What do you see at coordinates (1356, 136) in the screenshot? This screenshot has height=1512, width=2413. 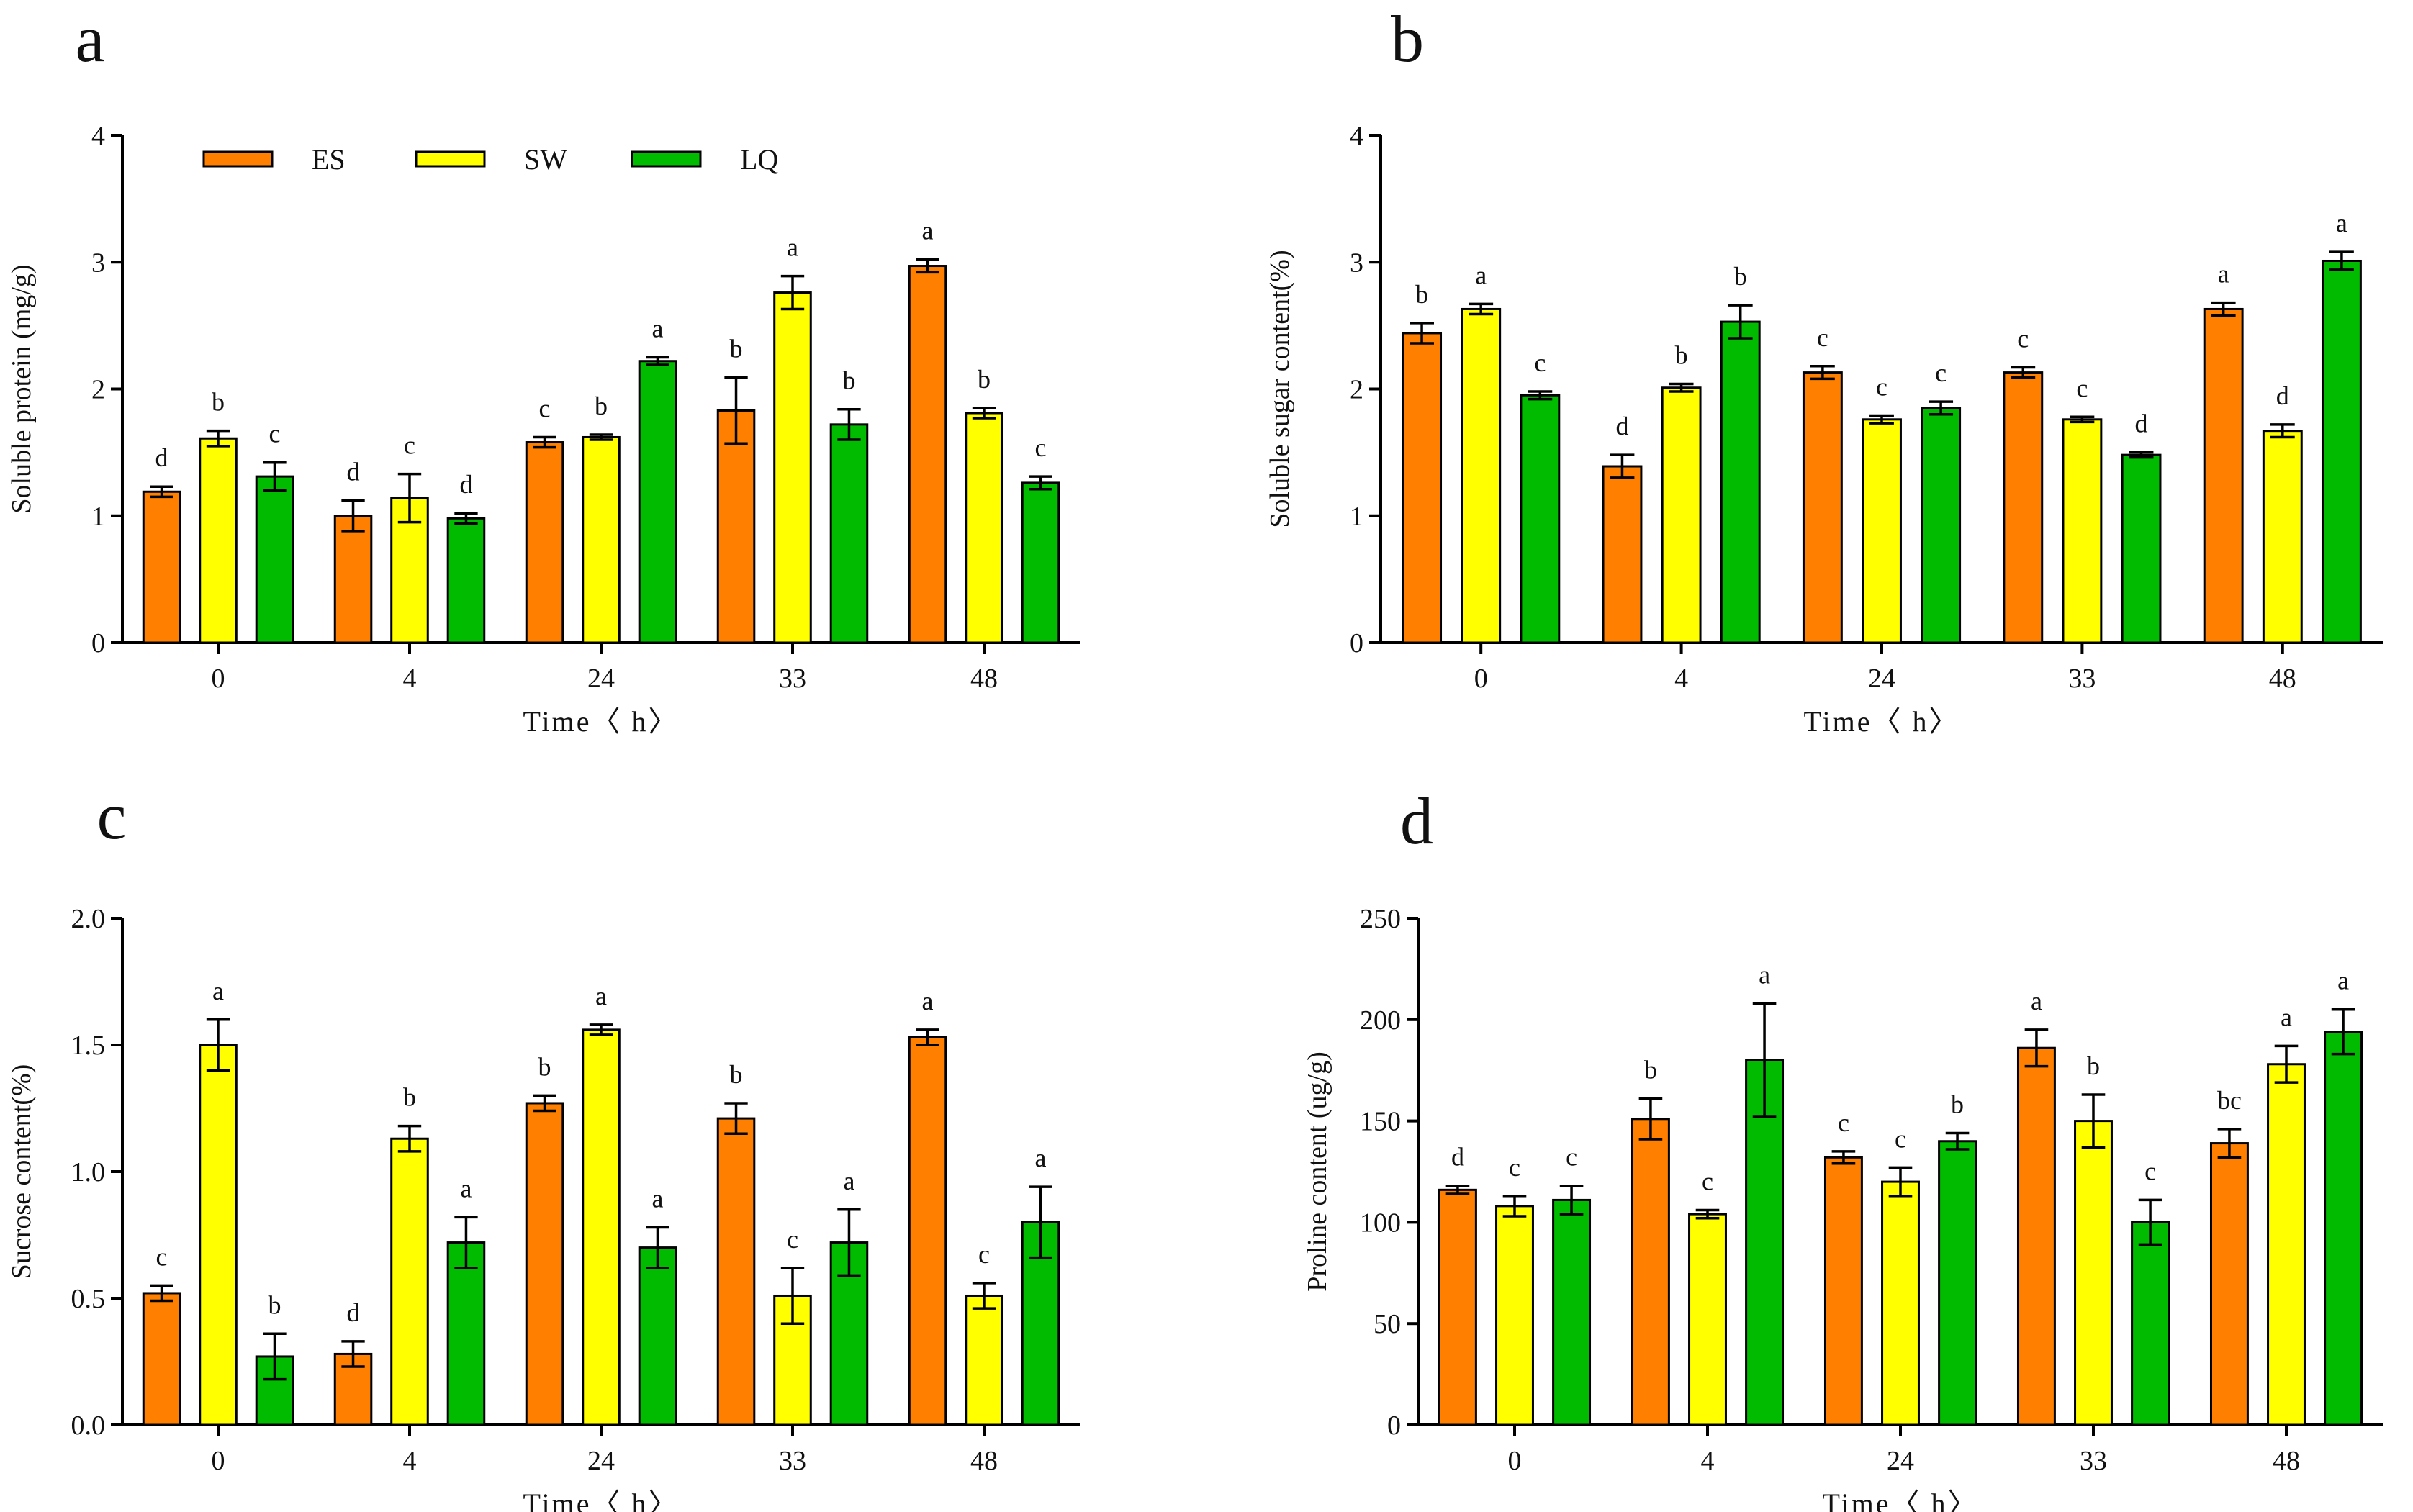 I see `y-tick-label: 4` at bounding box center [1356, 136].